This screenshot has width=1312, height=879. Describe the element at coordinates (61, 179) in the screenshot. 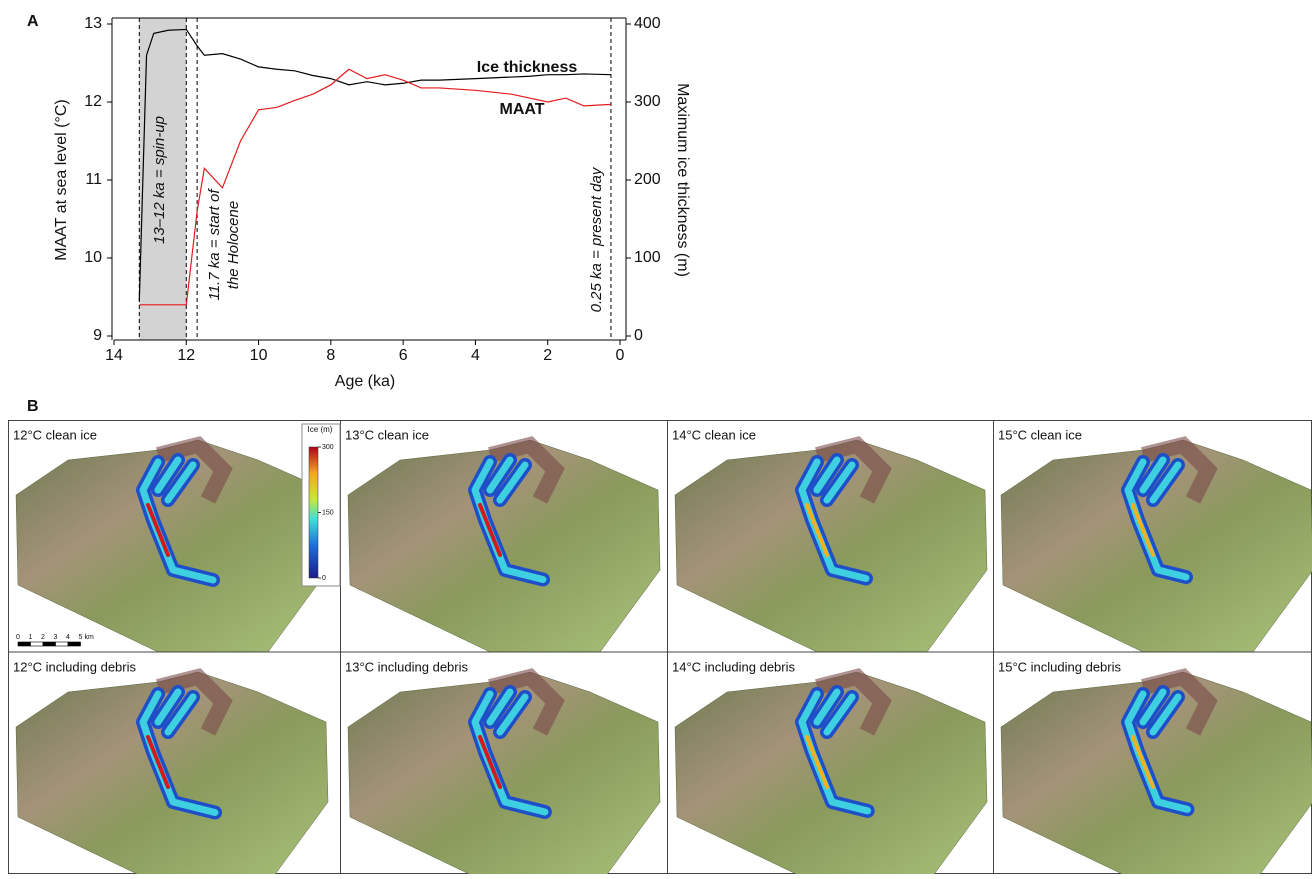

I see `y-axis-label: MAAT at sea level (°C)` at that location.